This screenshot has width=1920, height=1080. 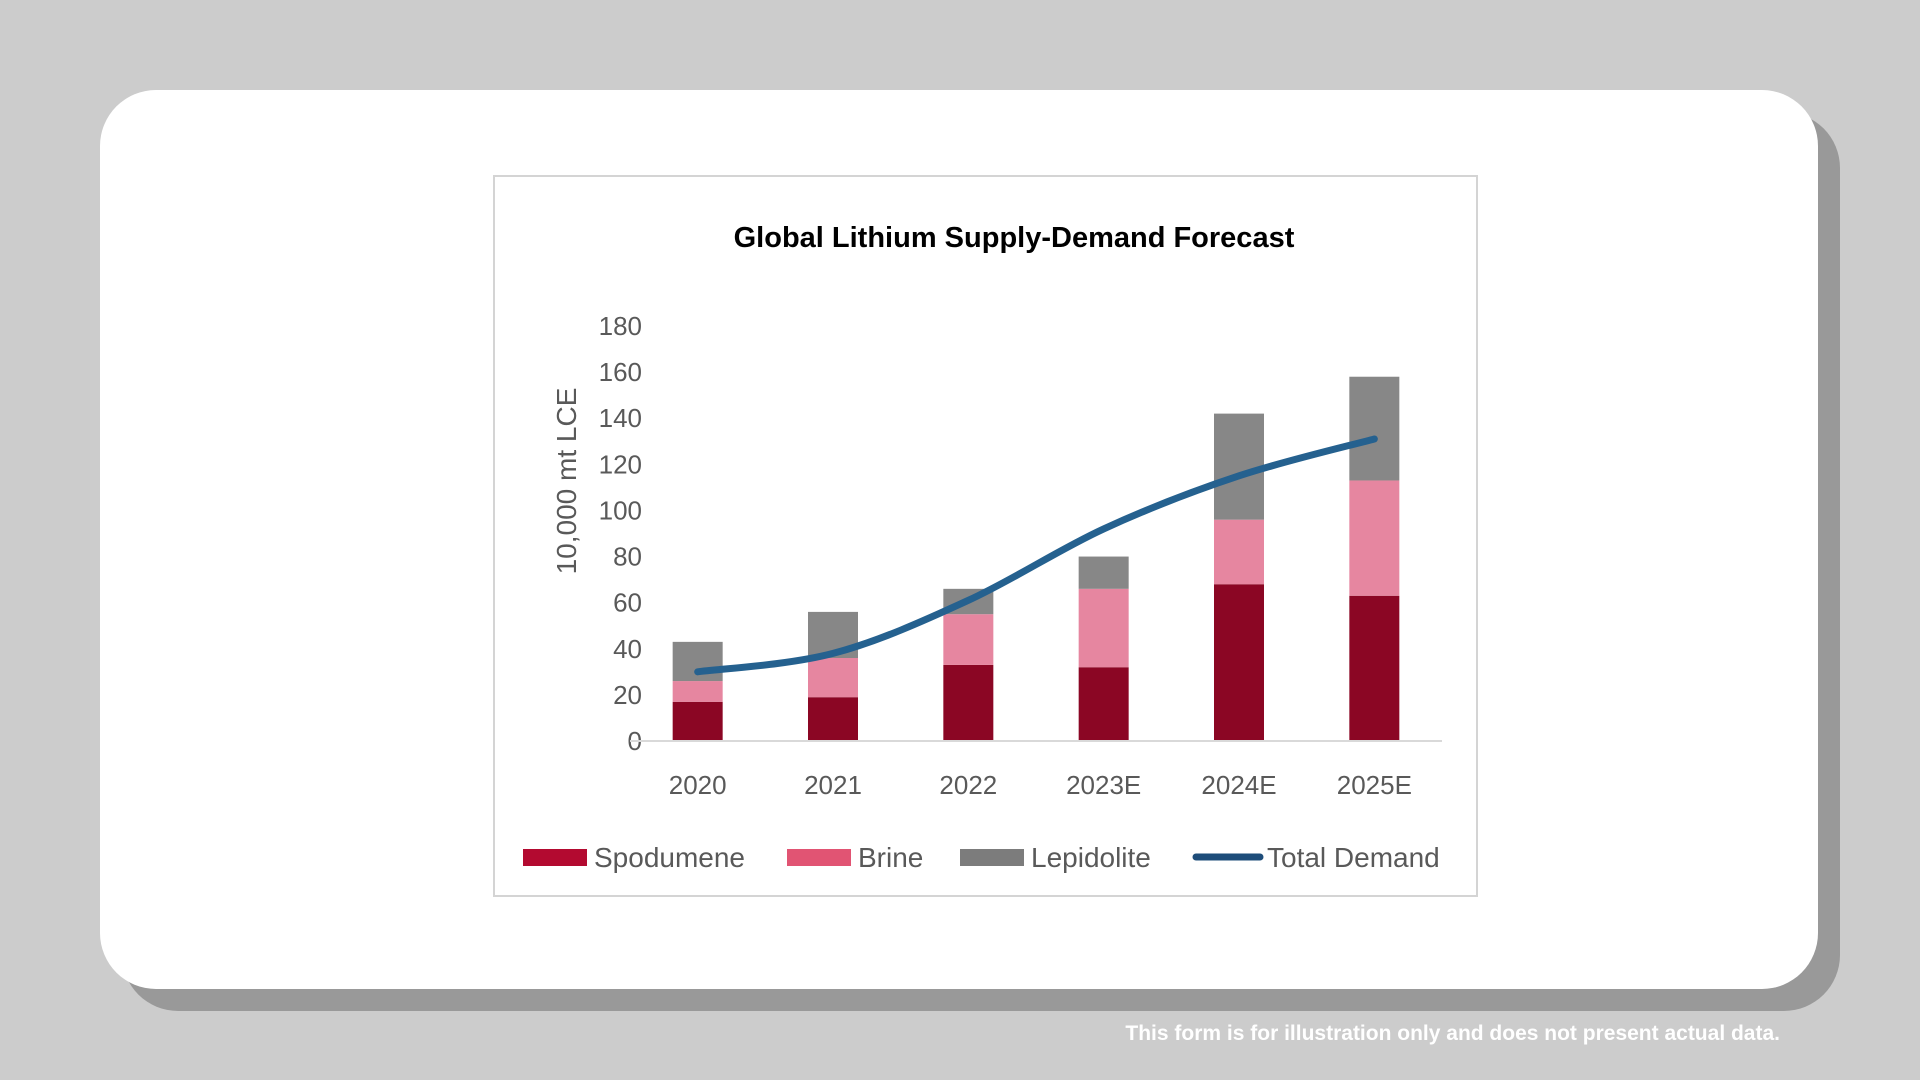 What do you see at coordinates (1103, 785) in the screenshot?
I see `x-tick-label: 2023E` at bounding box center [1103, 785].